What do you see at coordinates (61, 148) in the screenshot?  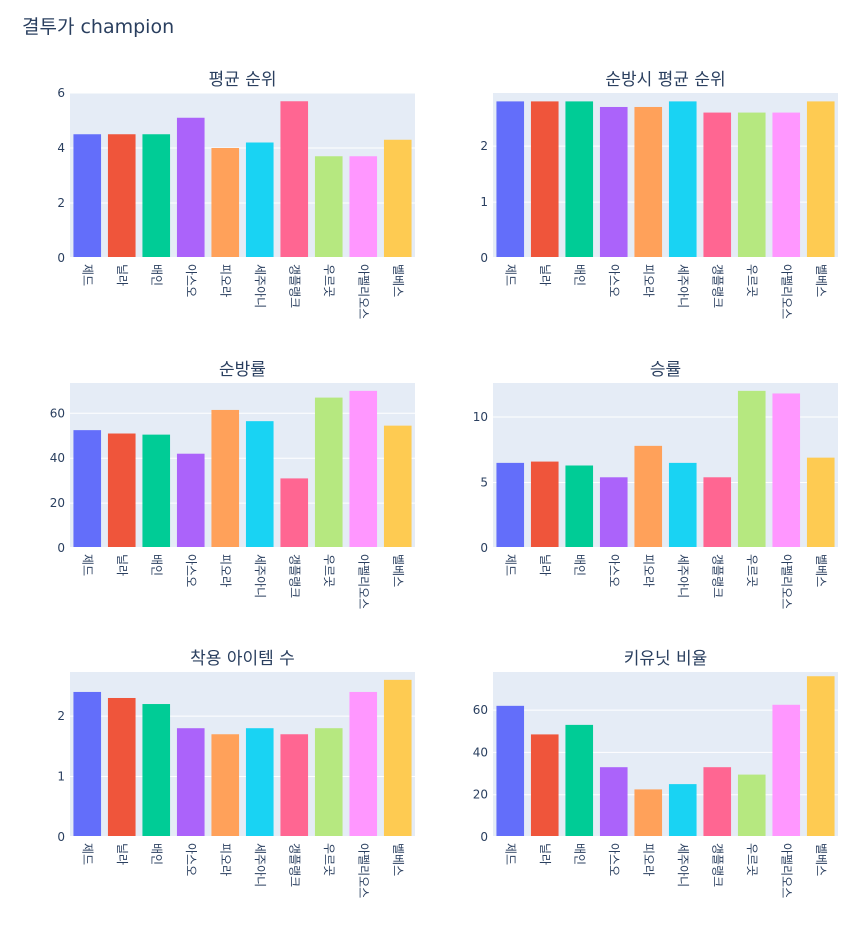 I see `y-tick-label: 4` at bounding box center [61, 148].